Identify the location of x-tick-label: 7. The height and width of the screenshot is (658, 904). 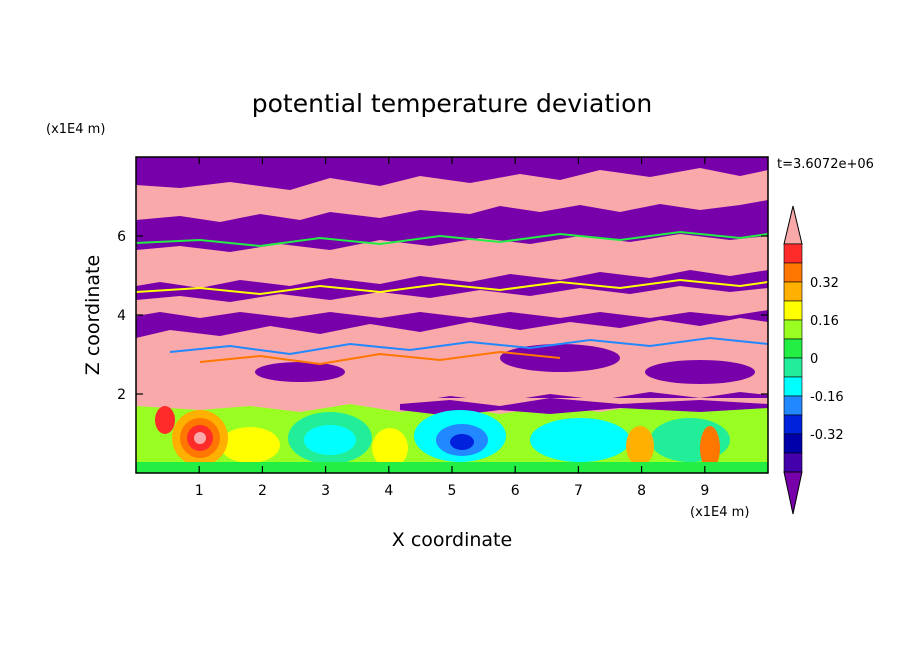
(578, 491).